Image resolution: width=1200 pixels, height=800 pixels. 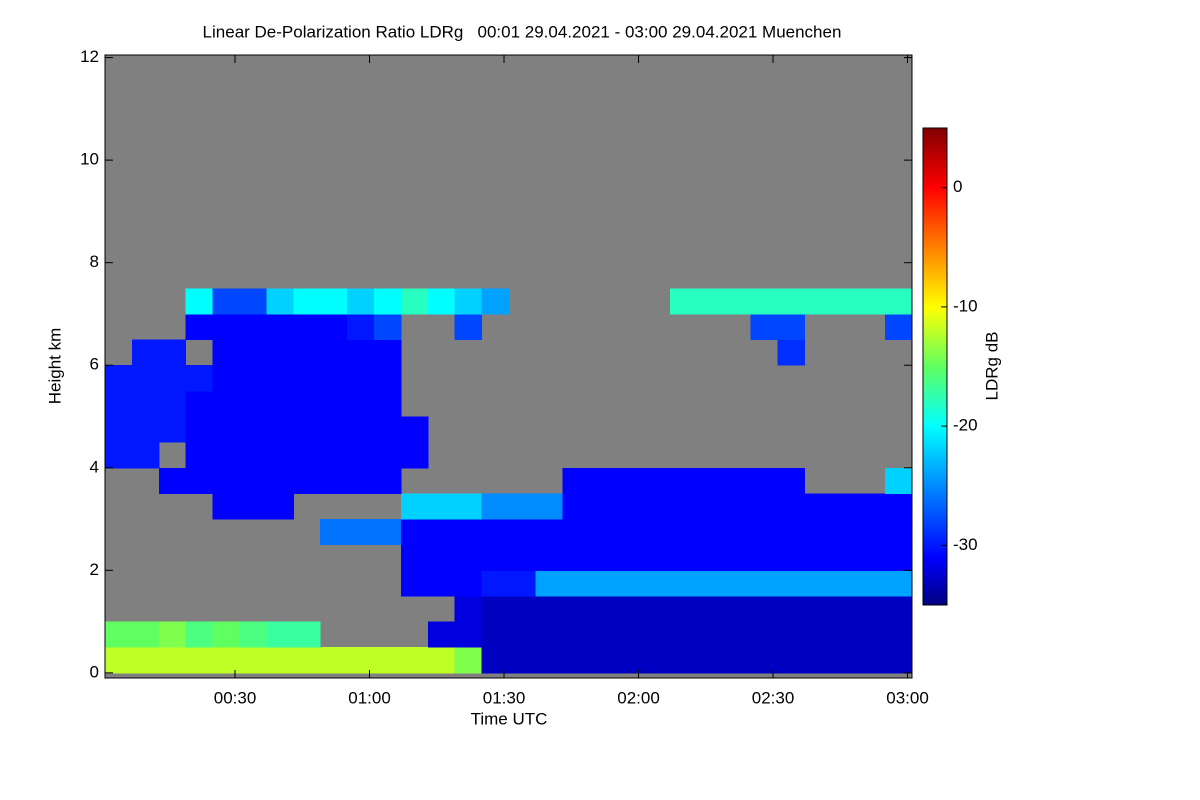 I want to click on colorbar-tick-label: 0, so click(x=957, y=186).